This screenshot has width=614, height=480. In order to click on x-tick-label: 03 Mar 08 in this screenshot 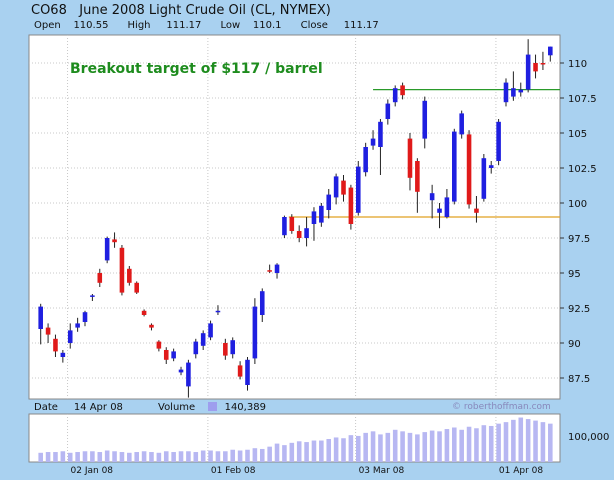, I will do `click(382, 471)`.